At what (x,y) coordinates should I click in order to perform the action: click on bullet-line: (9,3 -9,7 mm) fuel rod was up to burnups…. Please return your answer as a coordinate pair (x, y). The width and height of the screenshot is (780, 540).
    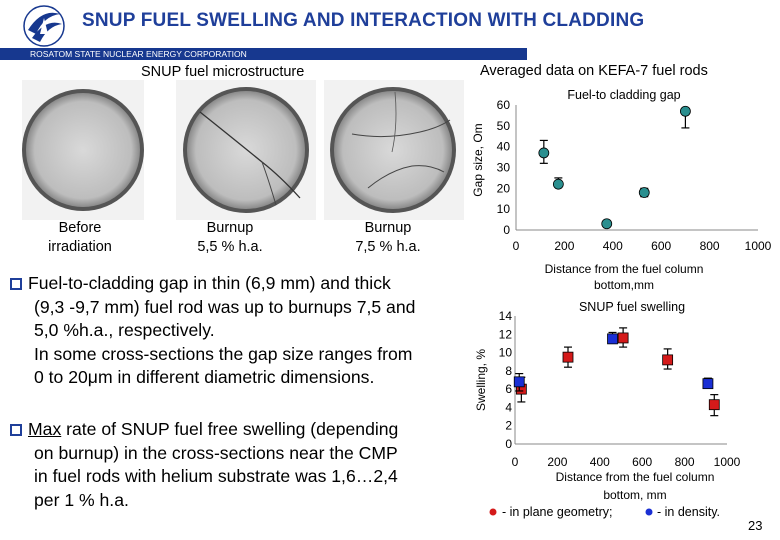
    Looking at the image, I should click on (225, 306).